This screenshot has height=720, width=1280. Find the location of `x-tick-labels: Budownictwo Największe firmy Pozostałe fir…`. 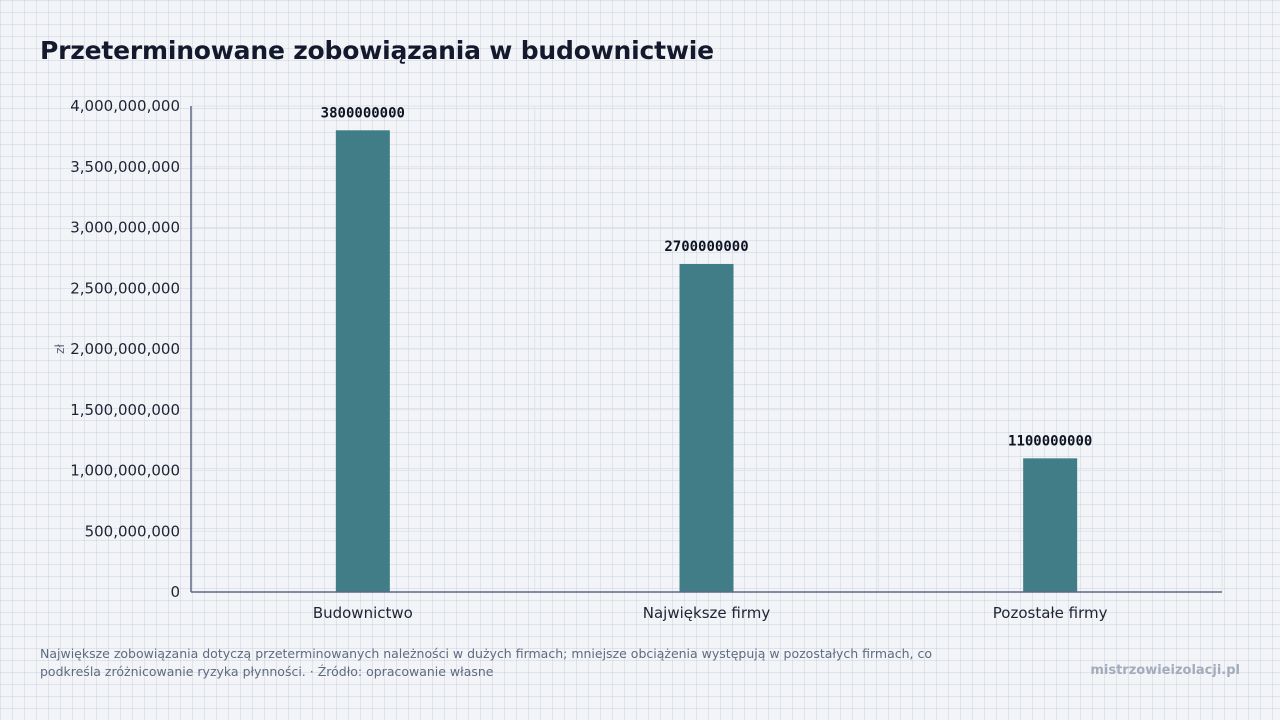

x-tick-labels: Budownictwo Największe firmy Pozostałe fir… is located at coordinates (710, 613).